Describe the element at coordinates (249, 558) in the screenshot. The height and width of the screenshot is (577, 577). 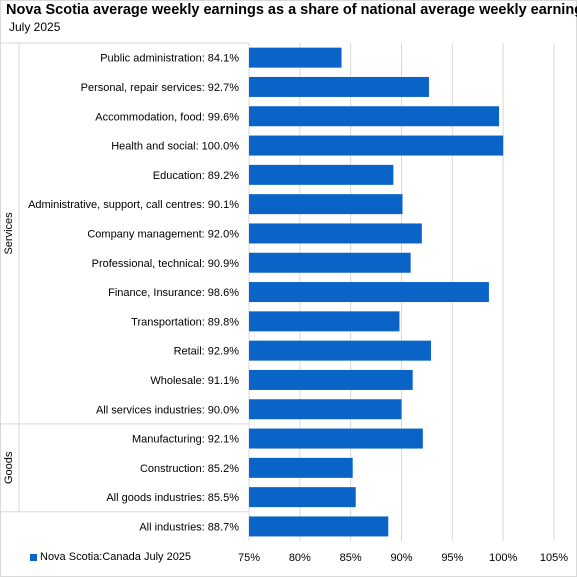
I see `x-tick-label: 75%` at that location.